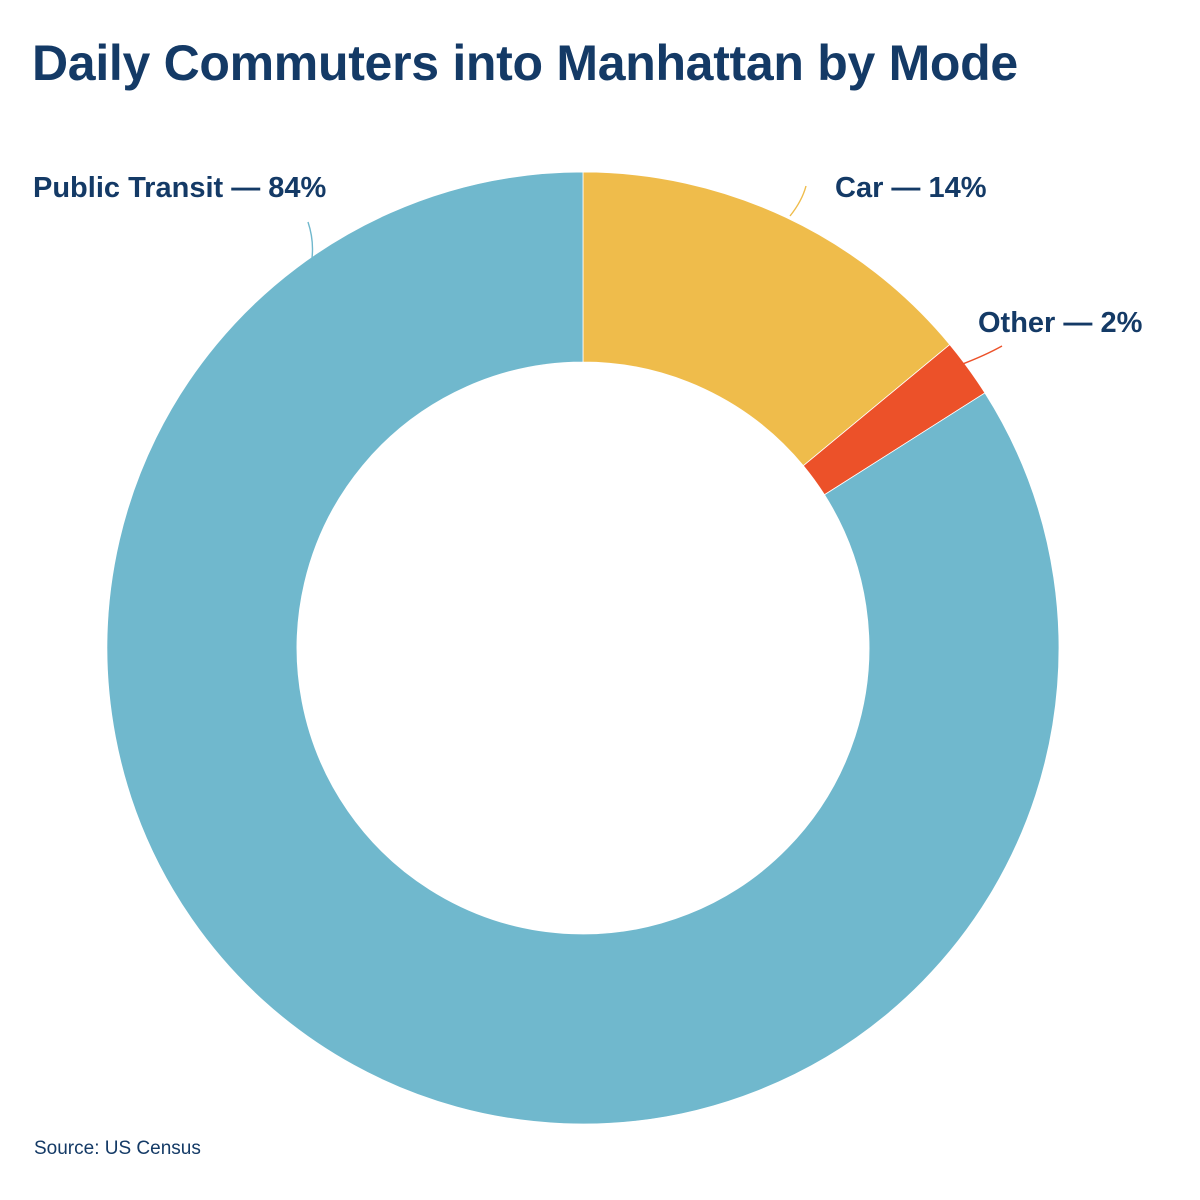  What do you see at coordinates (117, 1148) in the screenshot?
I see `source-note: Source: US Census` at bounding box center [117, 1148].